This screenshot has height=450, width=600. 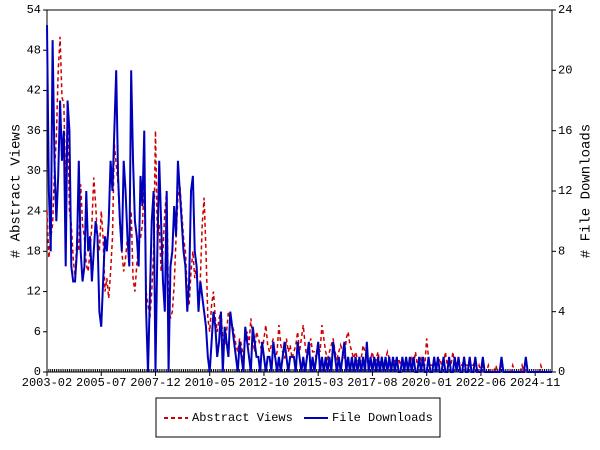 I want to click on y-tick-label: 30, so click(x=34, y=171).